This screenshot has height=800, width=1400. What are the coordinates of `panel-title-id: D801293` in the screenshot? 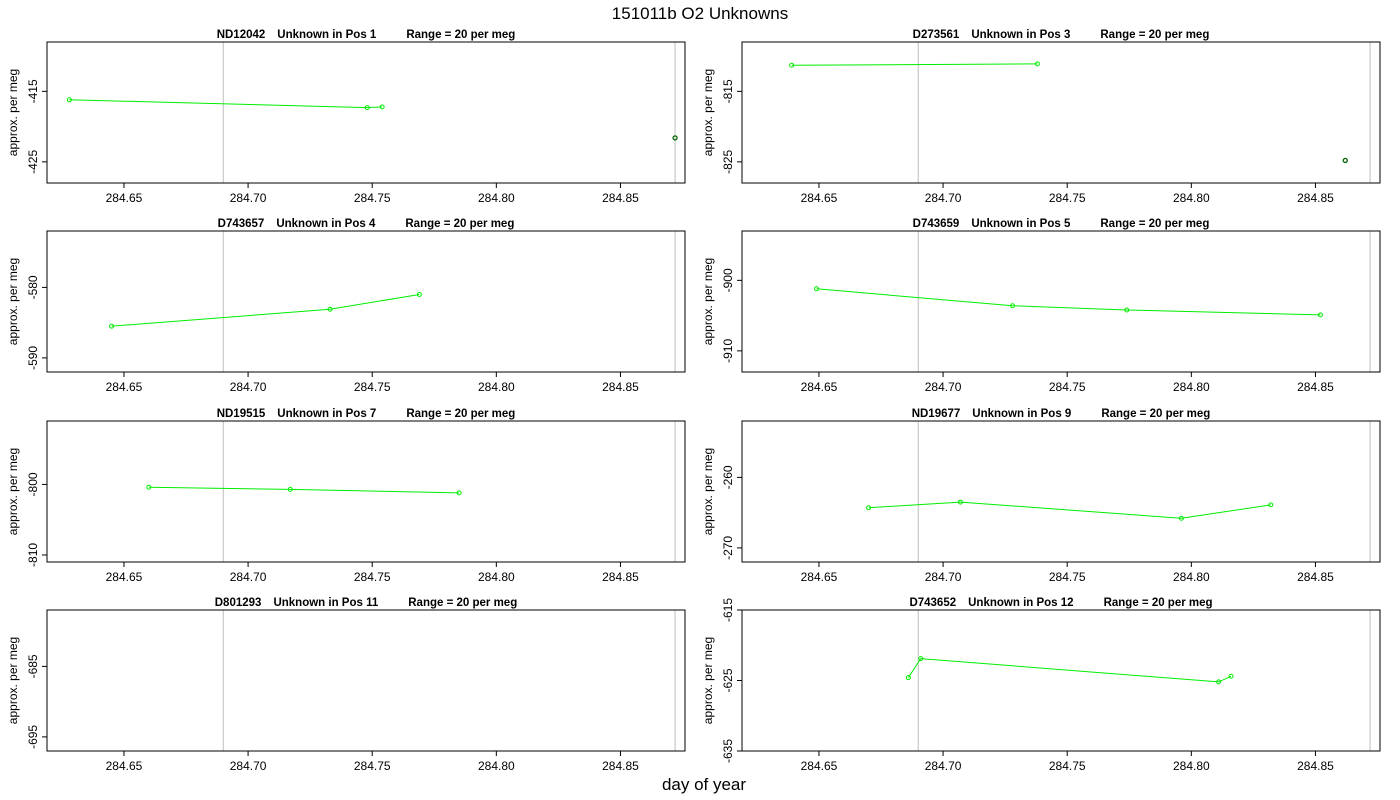 It's located at (238, 603).